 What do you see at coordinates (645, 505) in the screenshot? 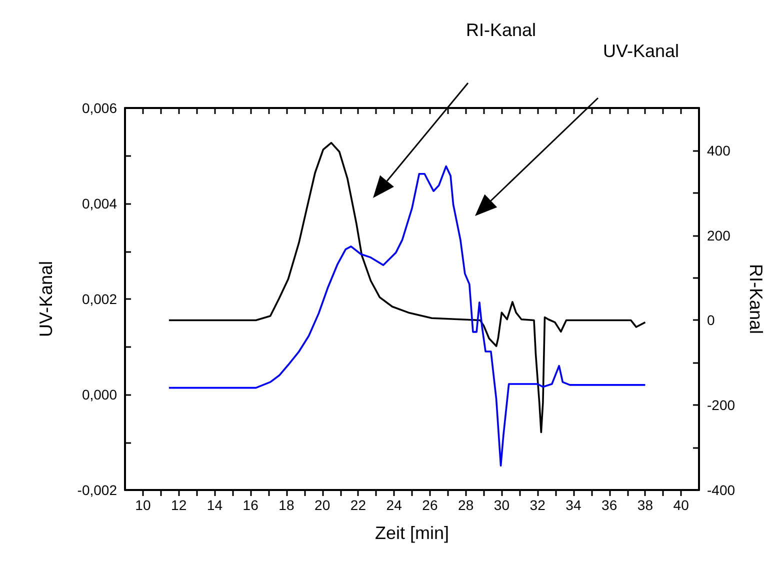
I see `x-tick-label: 38` at bounding box center [645, 505].